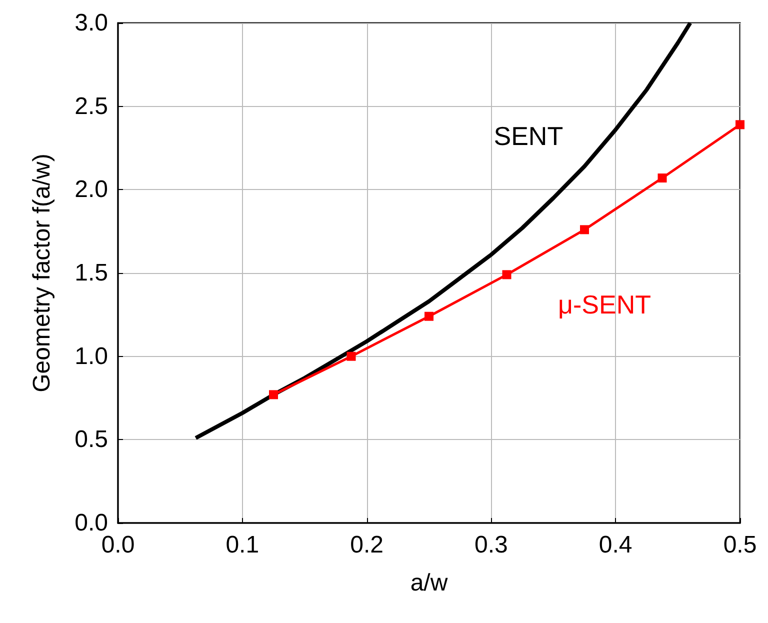 This screenshot has width=768, height=623. Describe the element at coordinates (605, 305) in the screenshot. I see `series-label: μ-SENT` at that location.